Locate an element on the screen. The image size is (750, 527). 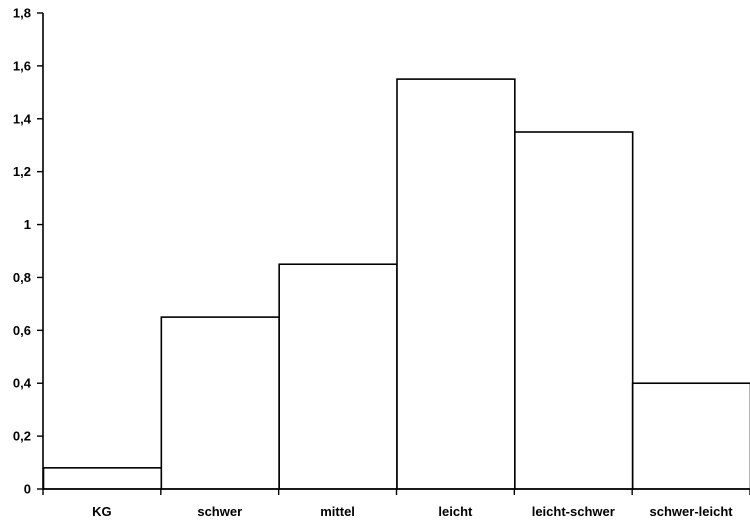
bar-schwer is located at coordinates (220, 403).